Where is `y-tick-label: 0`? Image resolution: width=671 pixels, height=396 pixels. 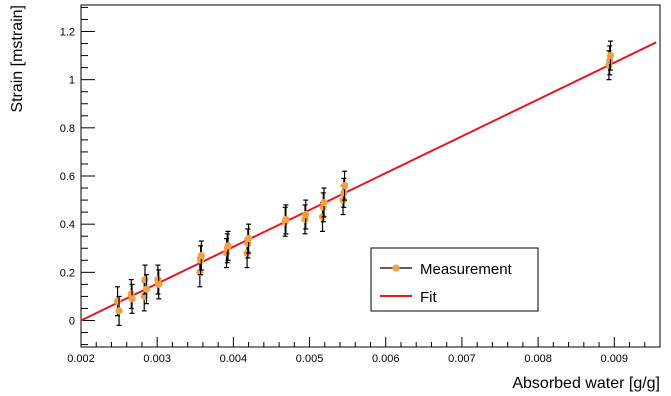 y-tick-label: 0 is located at coordinates (72, 322).